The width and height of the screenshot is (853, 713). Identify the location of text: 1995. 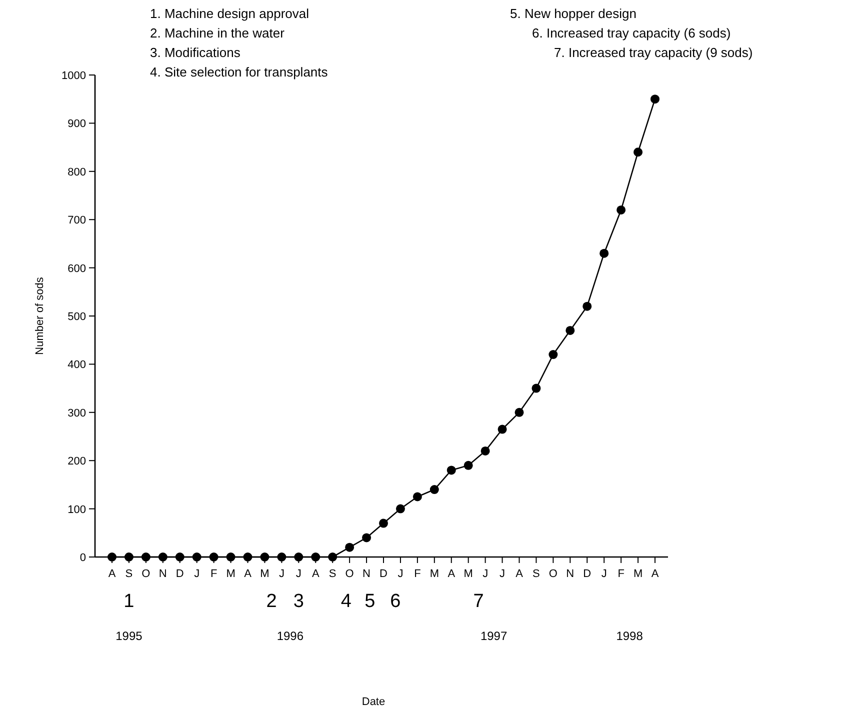
(129, 636).